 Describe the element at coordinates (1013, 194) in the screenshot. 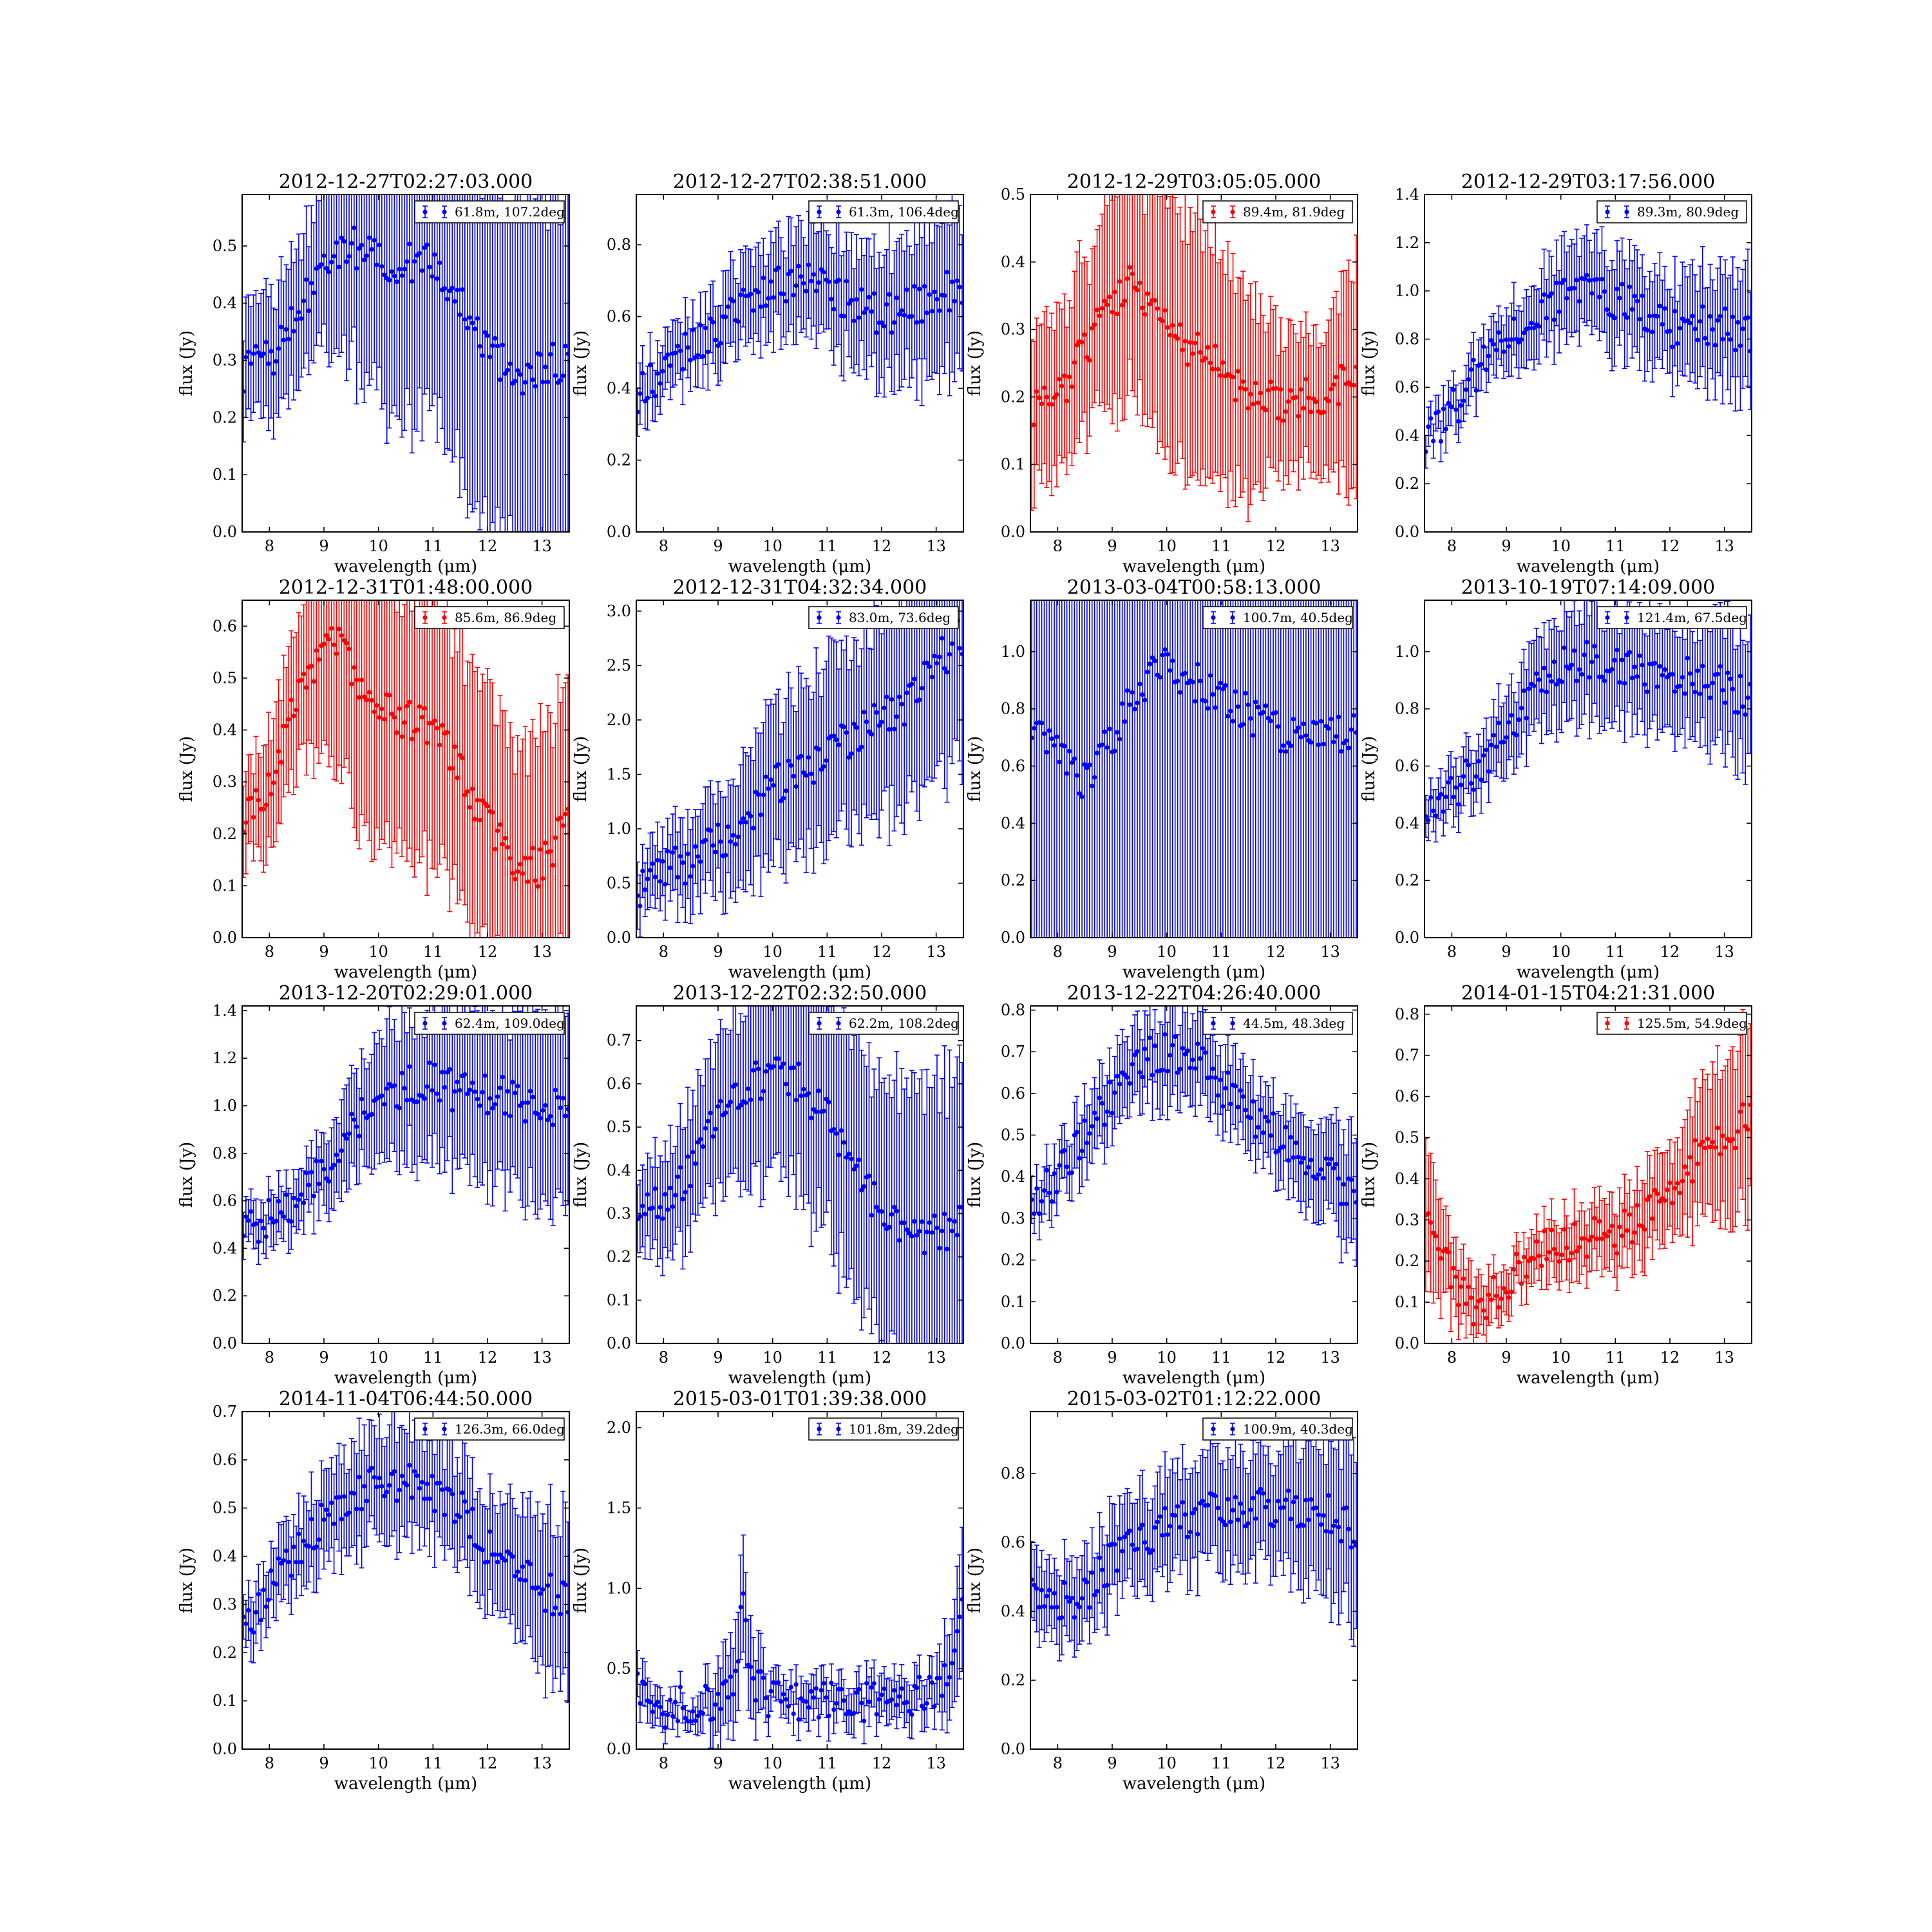

I see `y-tick-label: 0.5` at that location.